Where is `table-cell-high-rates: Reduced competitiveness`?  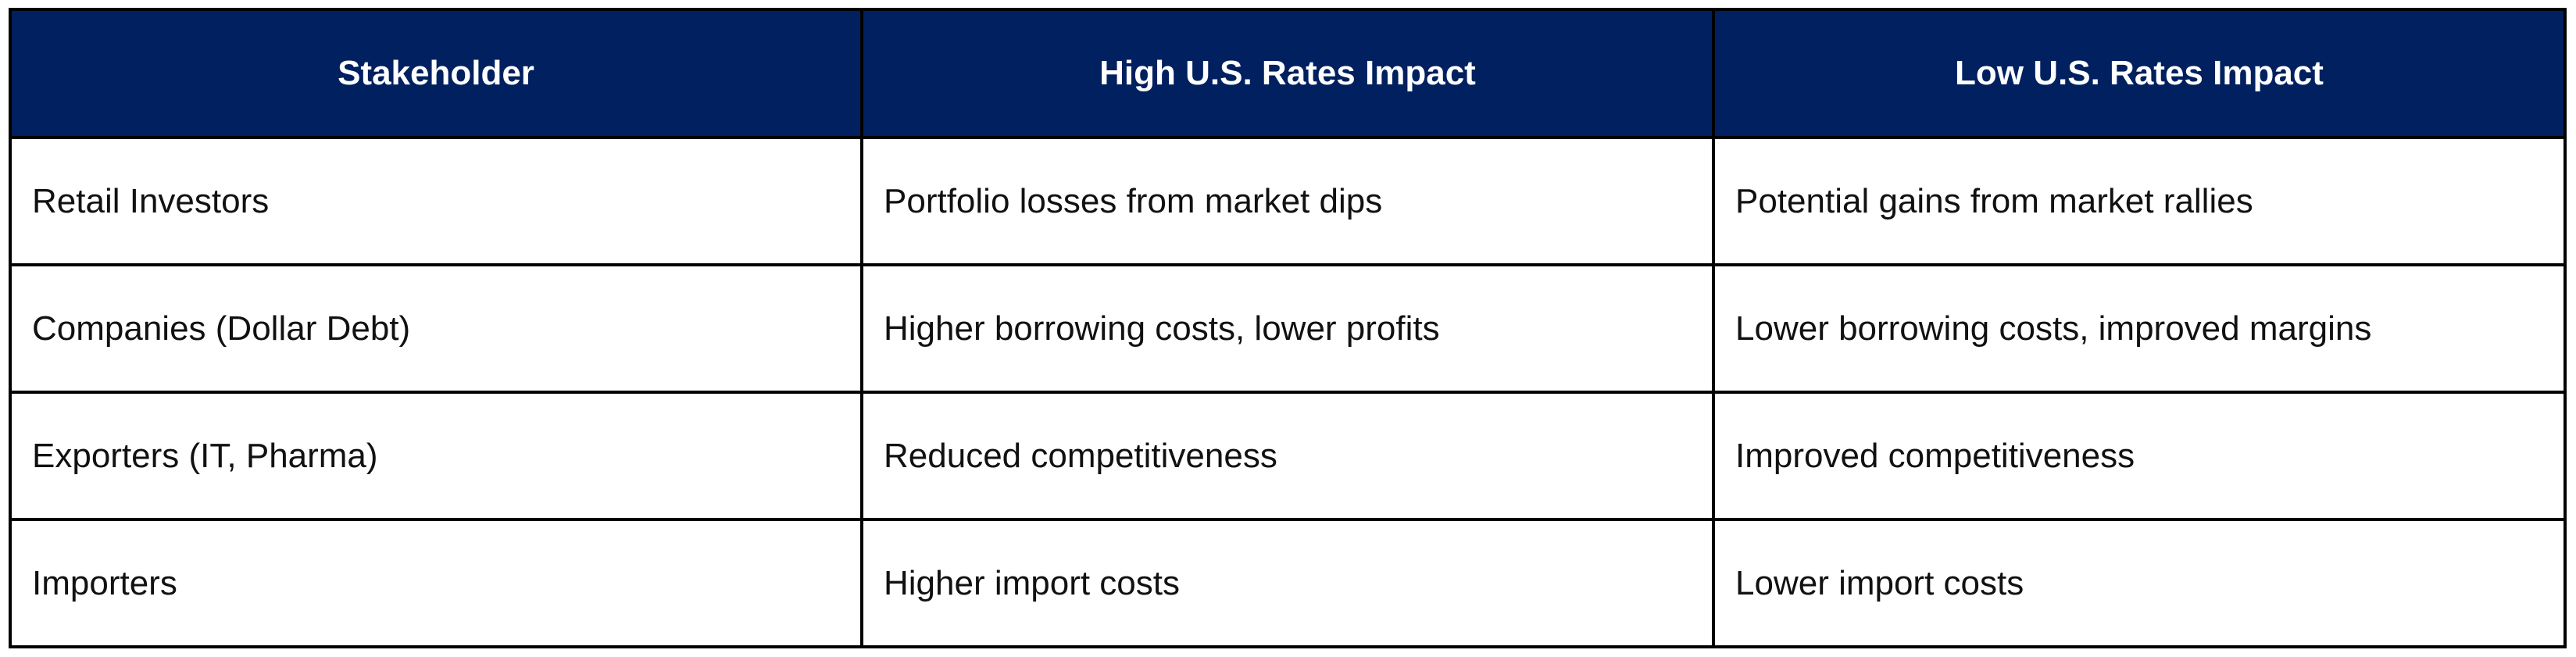 table-cell-high-rates: Reduced competitiveness is located at coordinates (1288, 456).